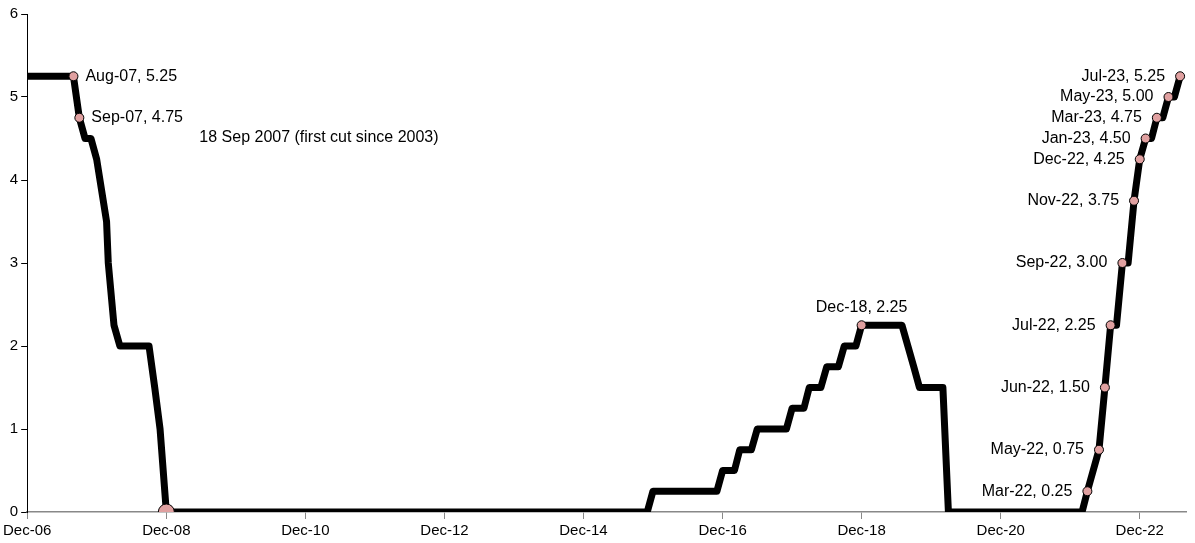 This screenshot has width=1195, height=543. I want to click on y-tick-label: 1, so click(14, 428).